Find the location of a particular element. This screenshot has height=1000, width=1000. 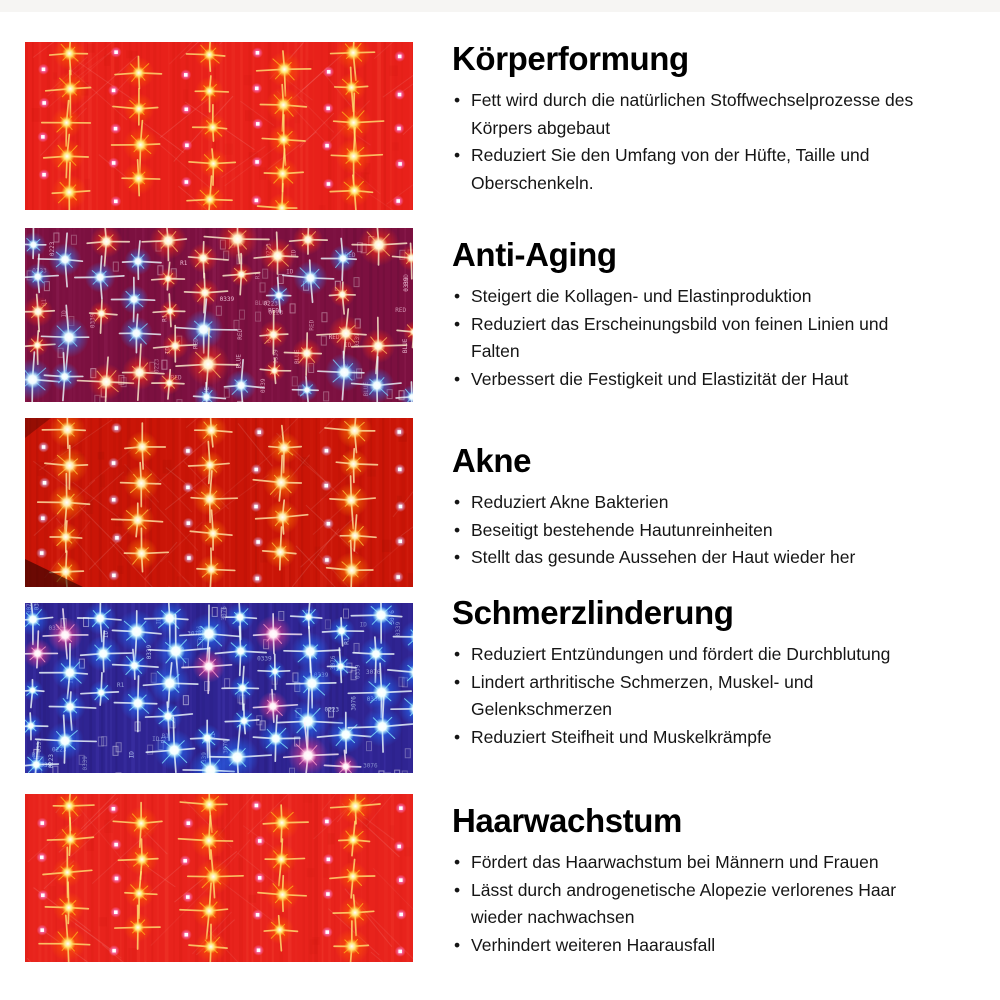

led-panel-photo-koerperformung is located at coordinates (219, 126).